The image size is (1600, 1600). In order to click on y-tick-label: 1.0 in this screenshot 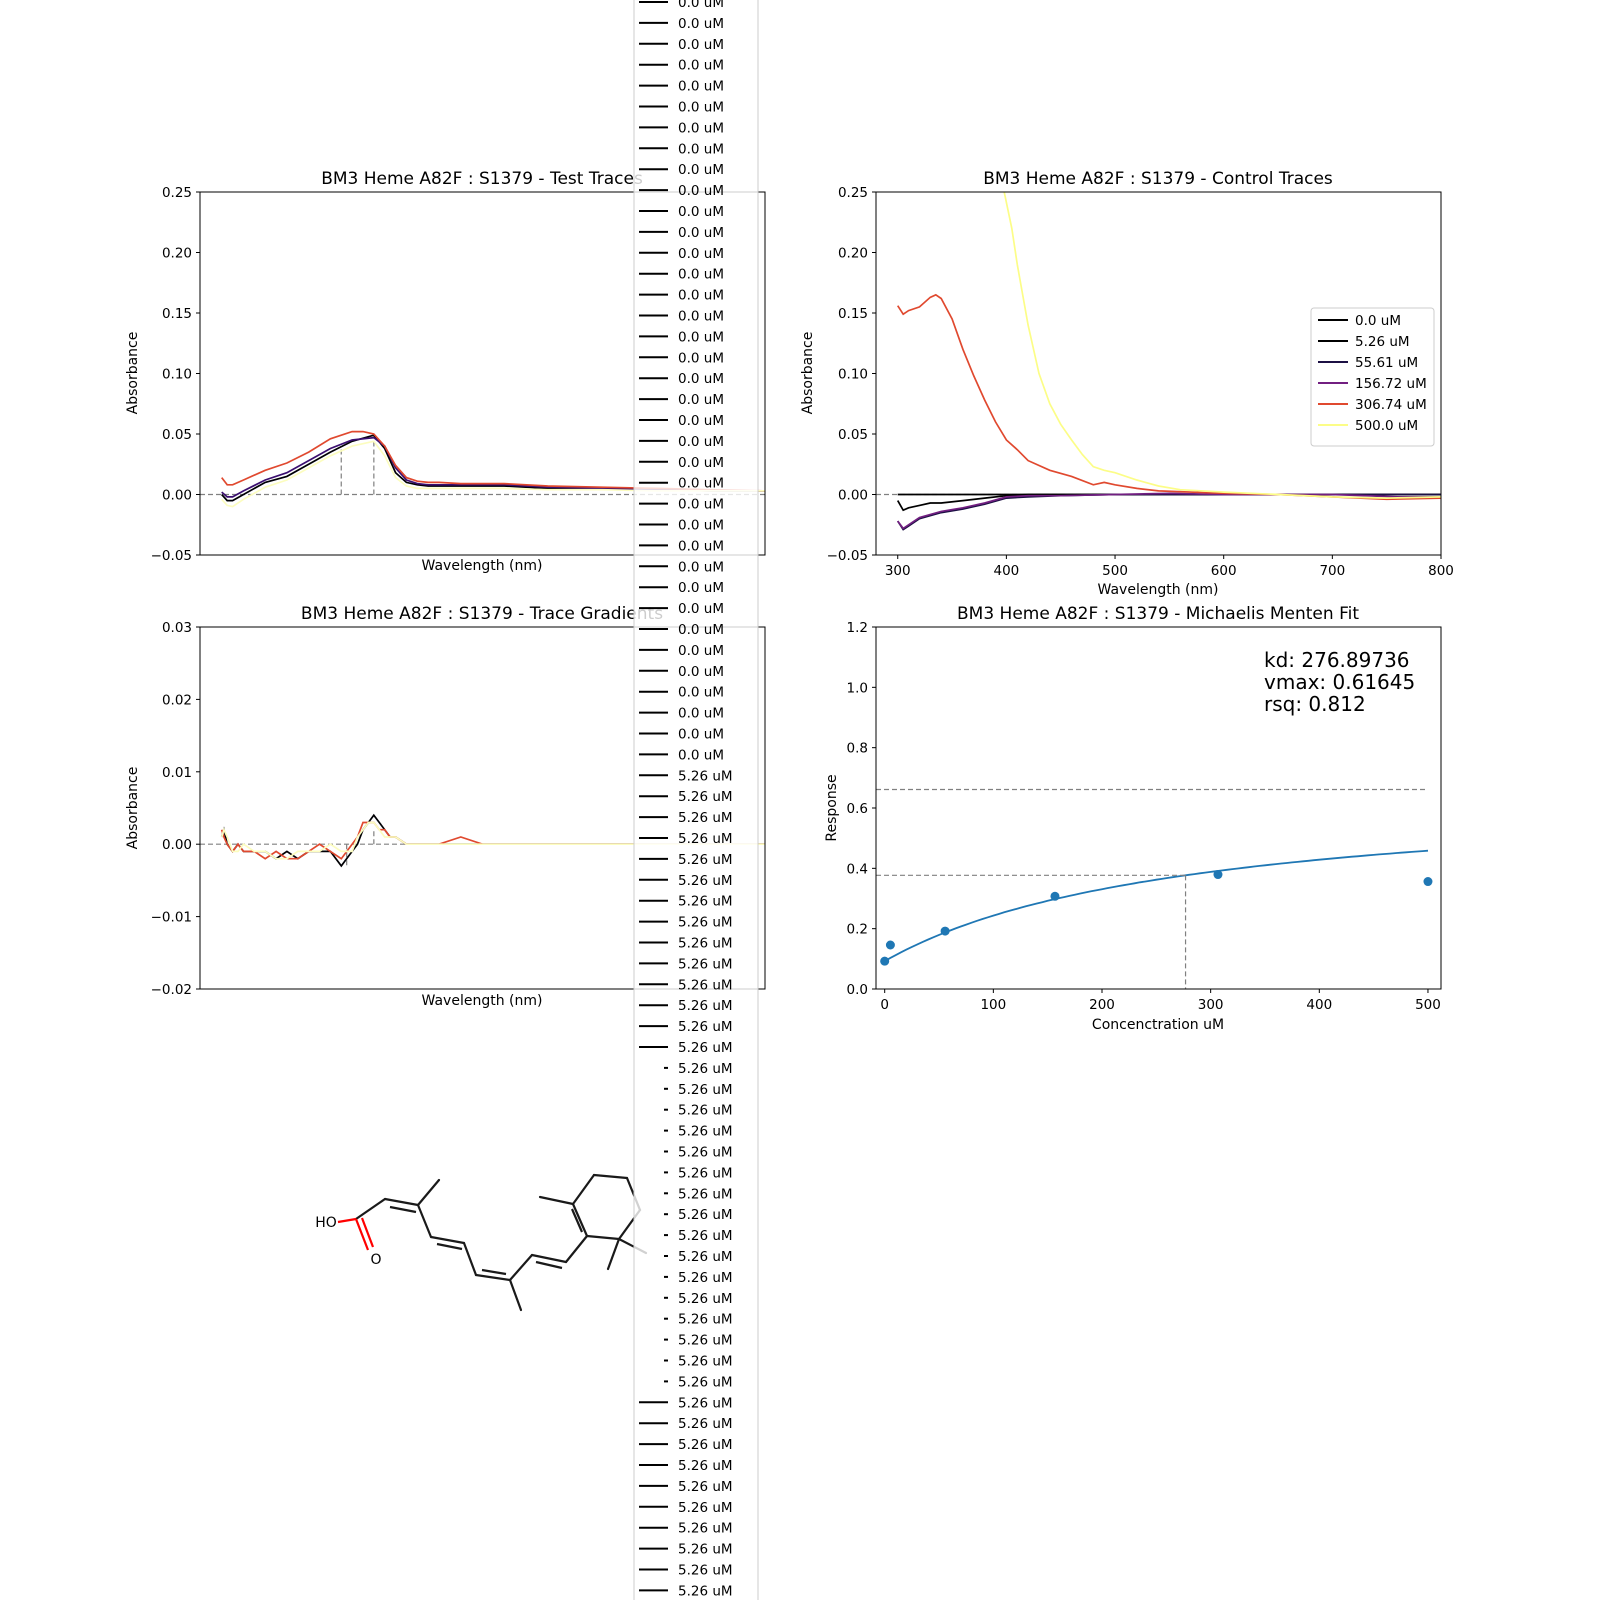, I will do `click(857, 688)`.